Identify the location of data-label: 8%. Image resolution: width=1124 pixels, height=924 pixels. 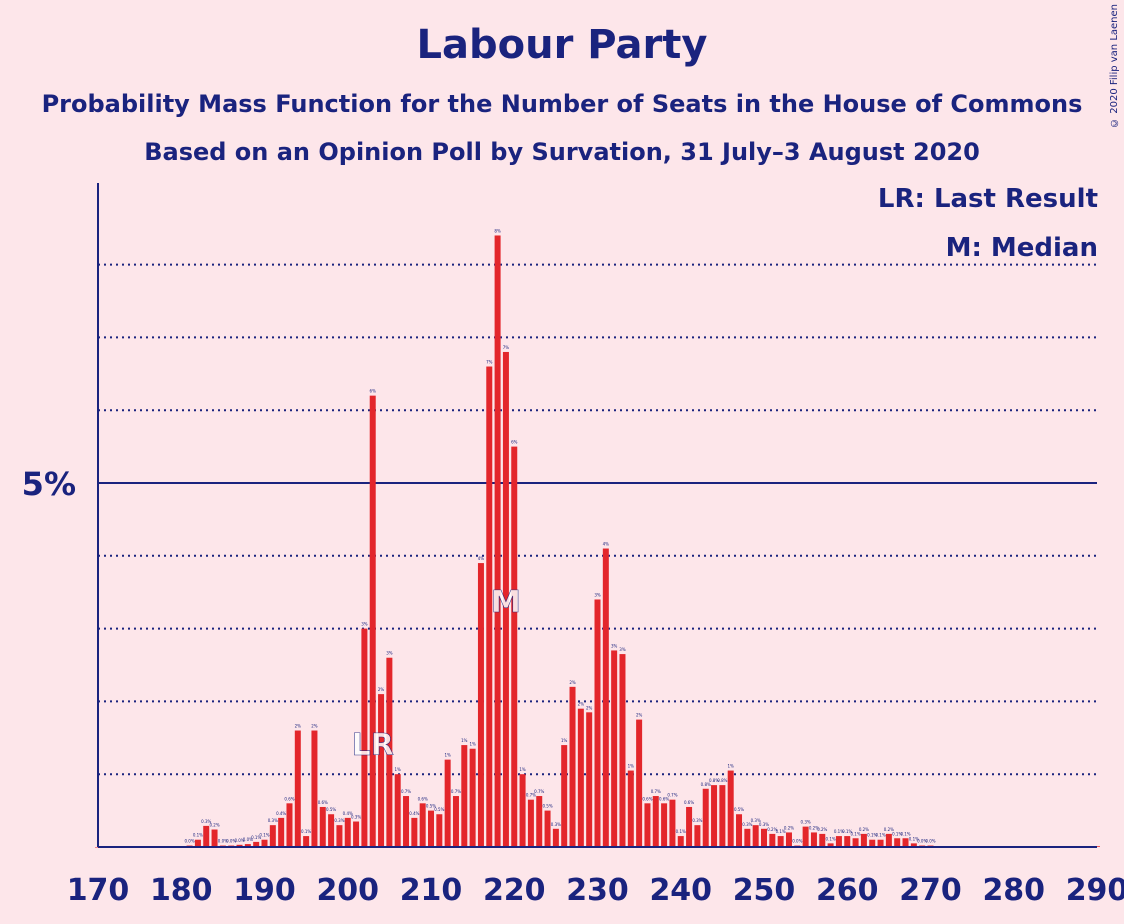
(497, 230).